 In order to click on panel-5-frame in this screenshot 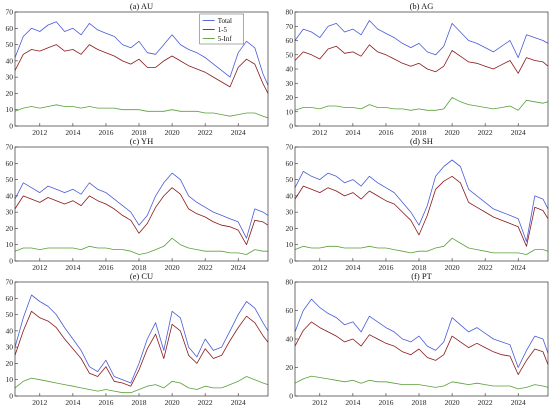, I will do `click(141, 339)`.